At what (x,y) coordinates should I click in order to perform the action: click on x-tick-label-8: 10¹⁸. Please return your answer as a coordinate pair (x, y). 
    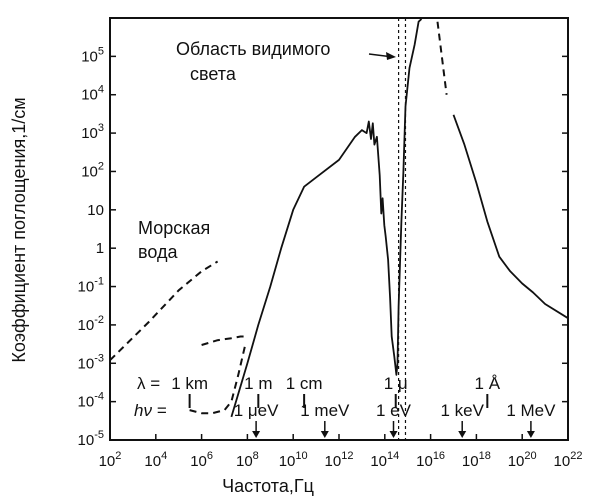
    Looking at the image, I should click on (476, 460).